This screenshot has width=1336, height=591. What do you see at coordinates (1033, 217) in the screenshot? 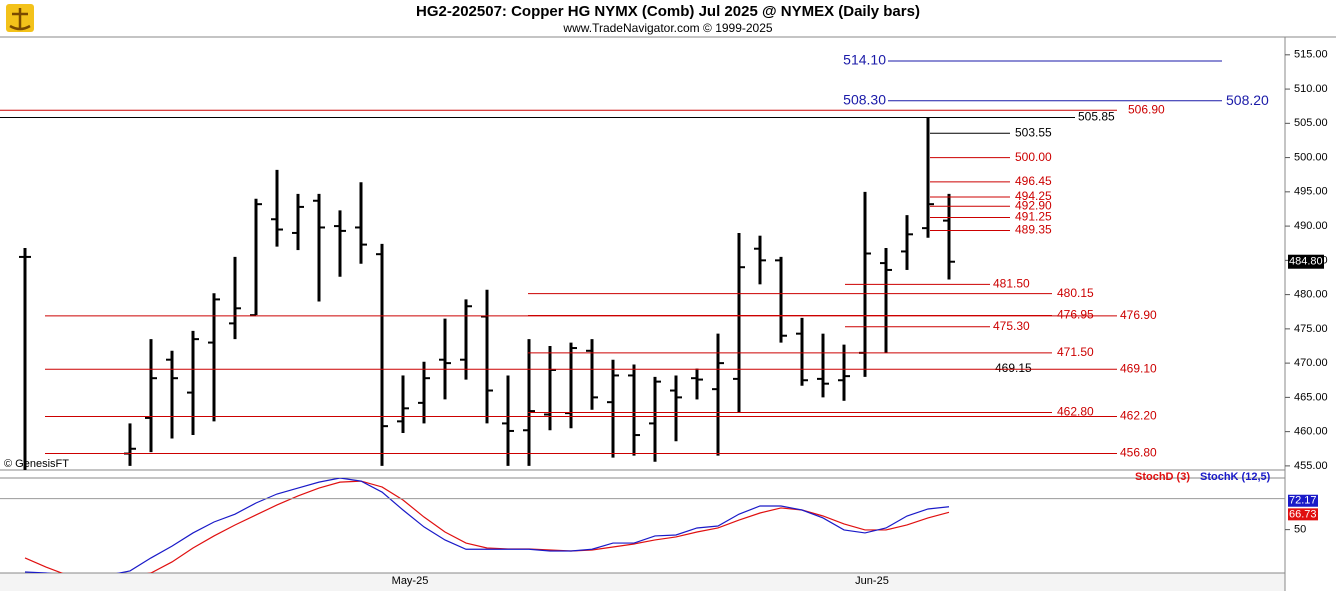
I see `level-label: 491.25` at bounding box center [1033, 217].